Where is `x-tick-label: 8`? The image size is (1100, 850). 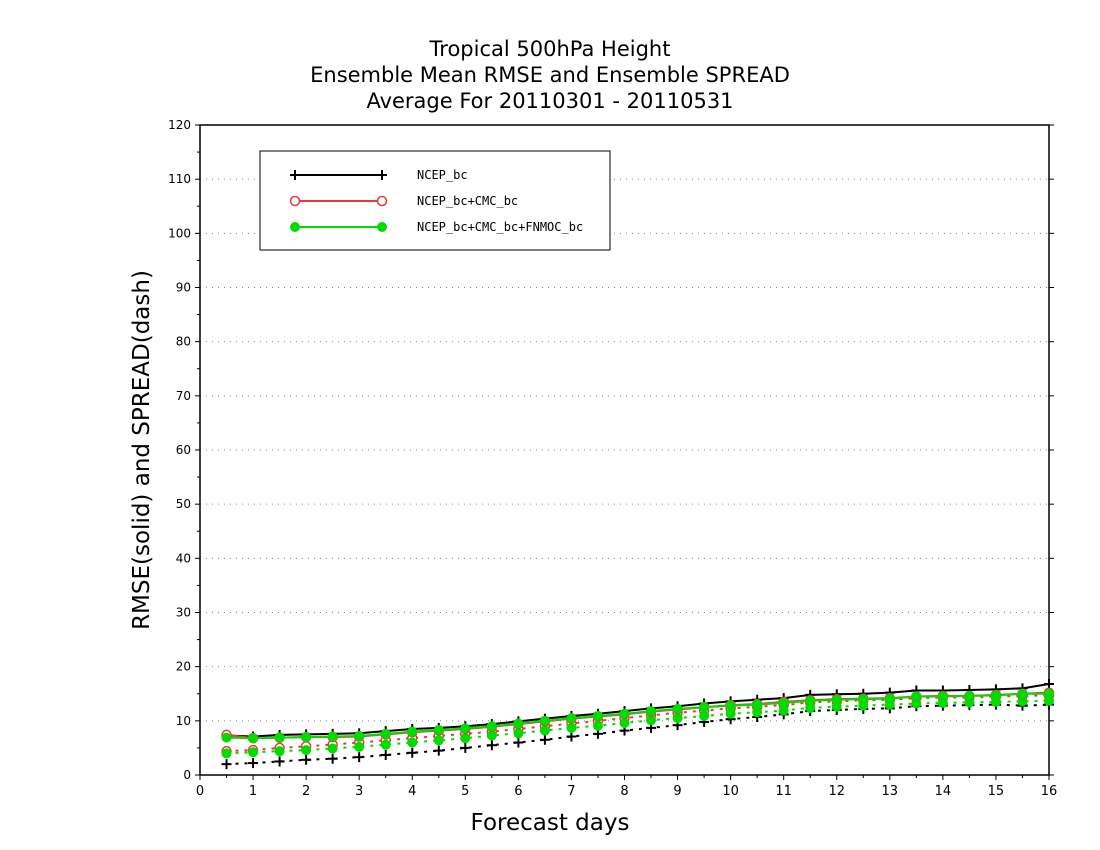
x-tick-label: 8 is located at coordinates (624, 791).